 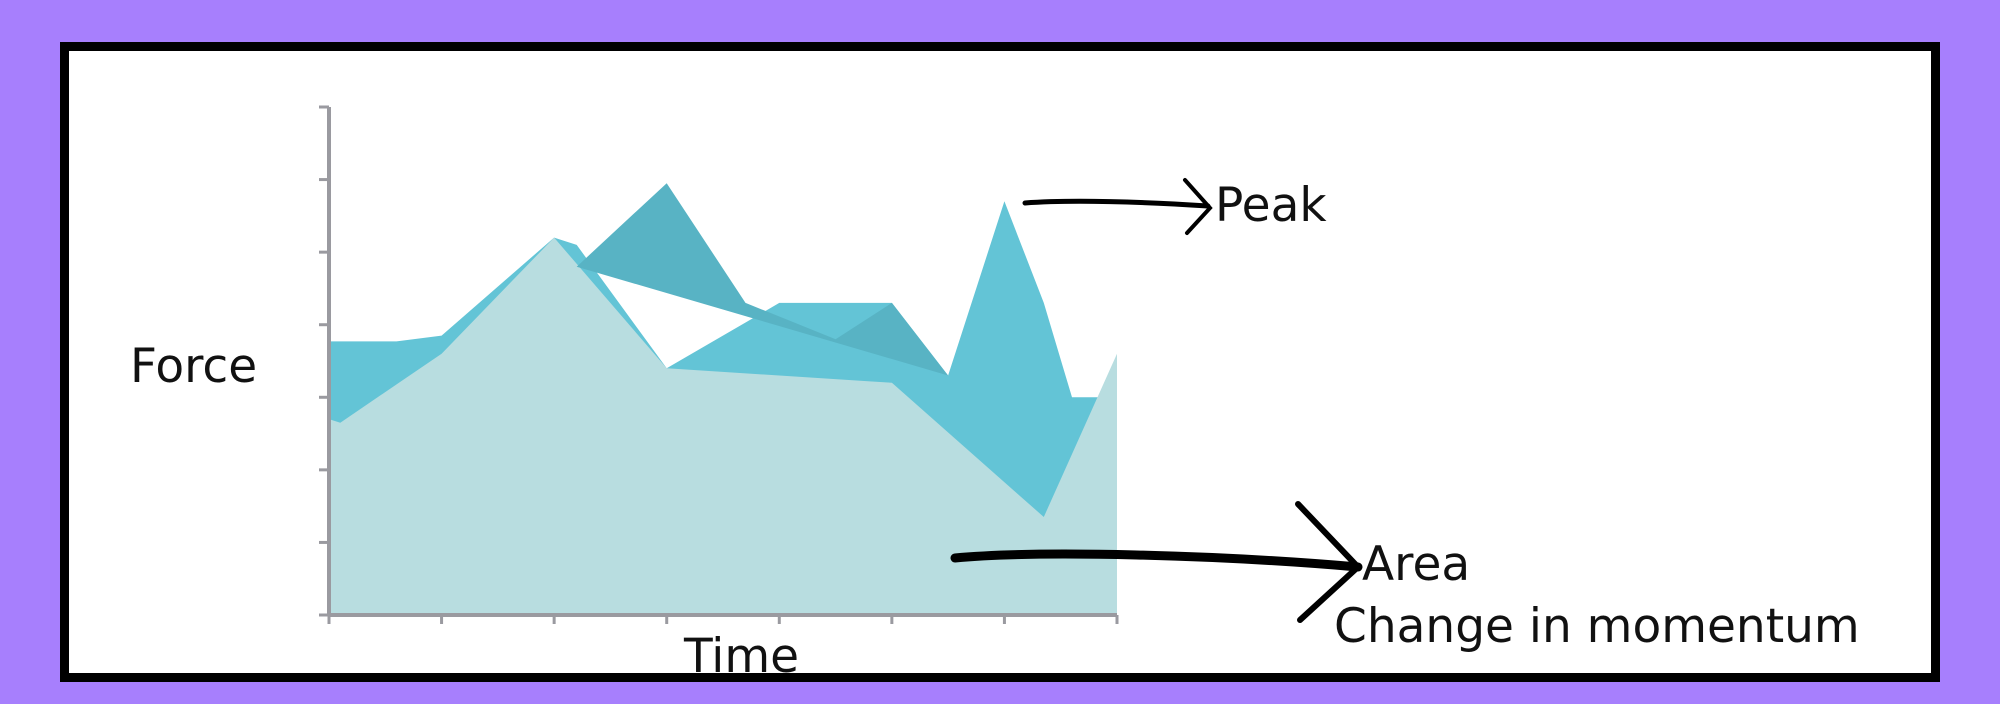 What do you see at coordinates (1271, 205) in the screenshot?
I see `peak-annotation: Peak` at bounding box center [1271, 205].